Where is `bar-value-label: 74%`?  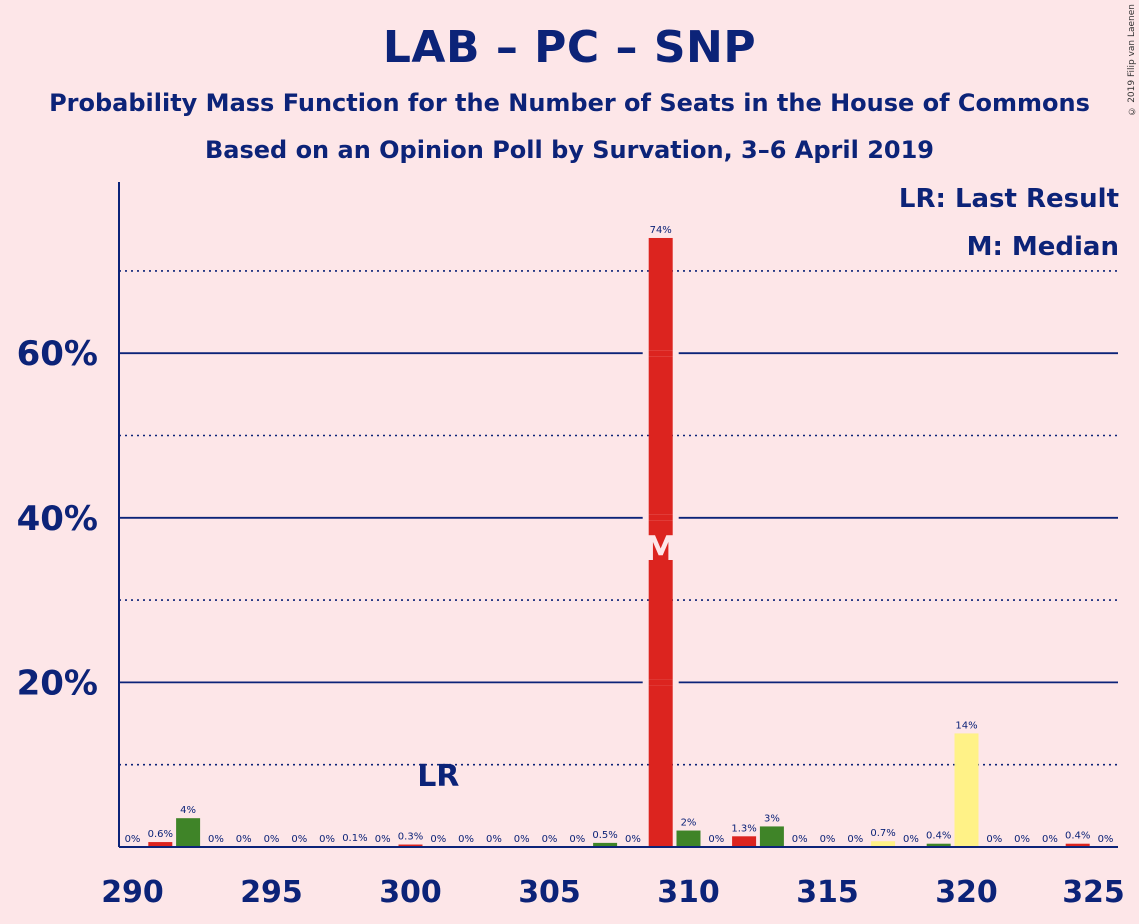
bar-value-label: 74% is located at coordinates (661, 230).